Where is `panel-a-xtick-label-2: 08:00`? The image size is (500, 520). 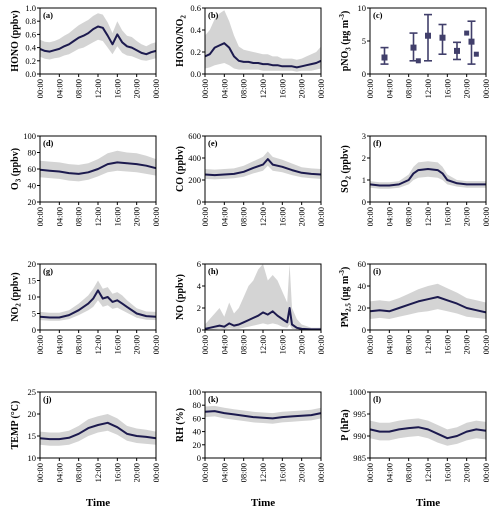 panel-a-xtick-label-2: 08:00 is located at coordinates (79, 88).